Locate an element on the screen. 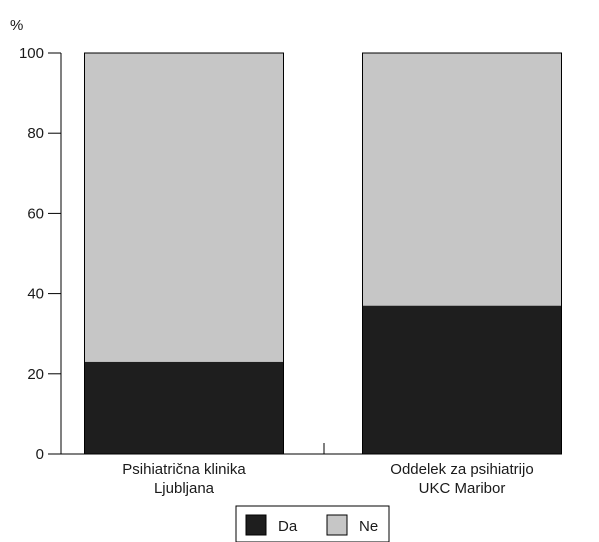 This screenshot has height=542, width=599. x-category-label: Psihiatrična klinika is located at coordinates (184, 469).